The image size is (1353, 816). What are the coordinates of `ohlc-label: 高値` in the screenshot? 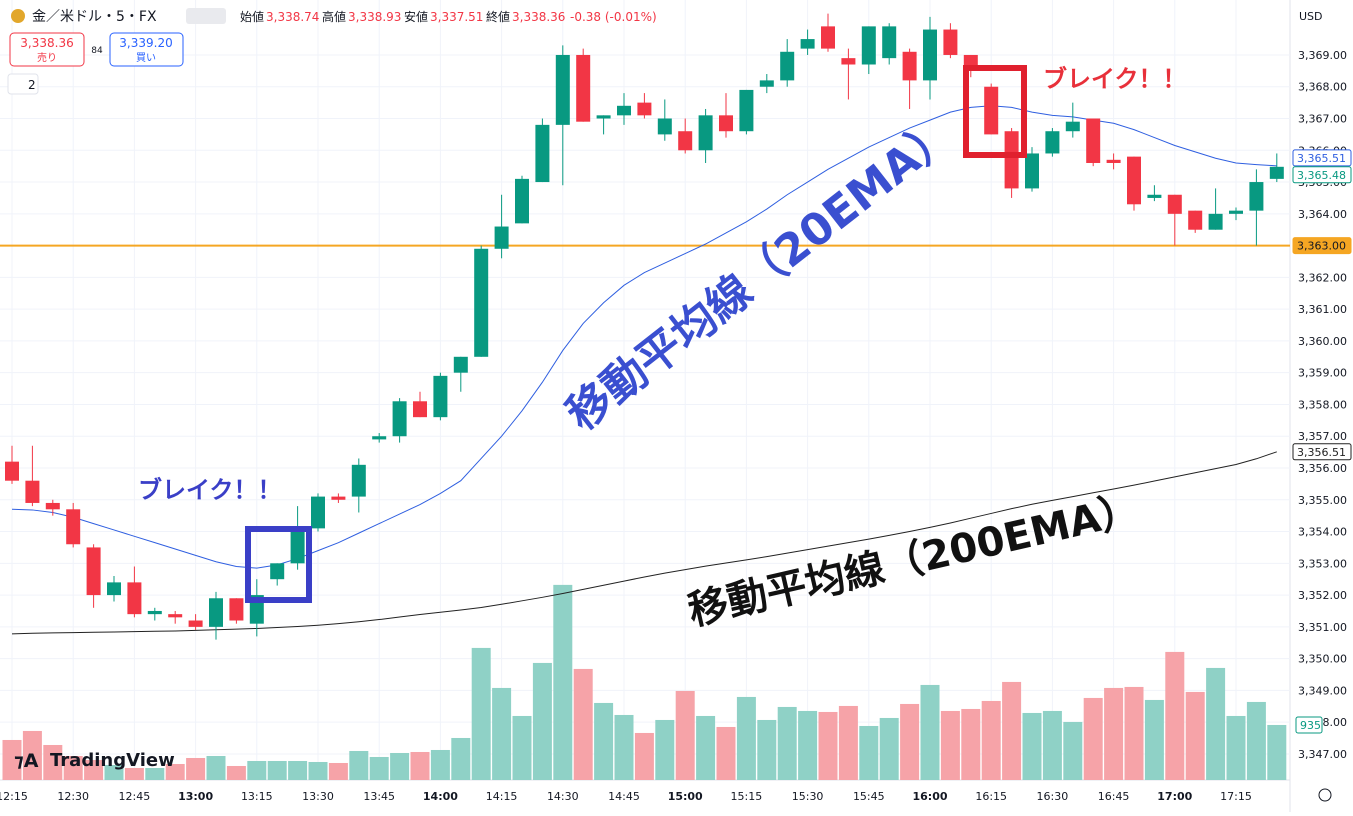 It's located at (334, 16).